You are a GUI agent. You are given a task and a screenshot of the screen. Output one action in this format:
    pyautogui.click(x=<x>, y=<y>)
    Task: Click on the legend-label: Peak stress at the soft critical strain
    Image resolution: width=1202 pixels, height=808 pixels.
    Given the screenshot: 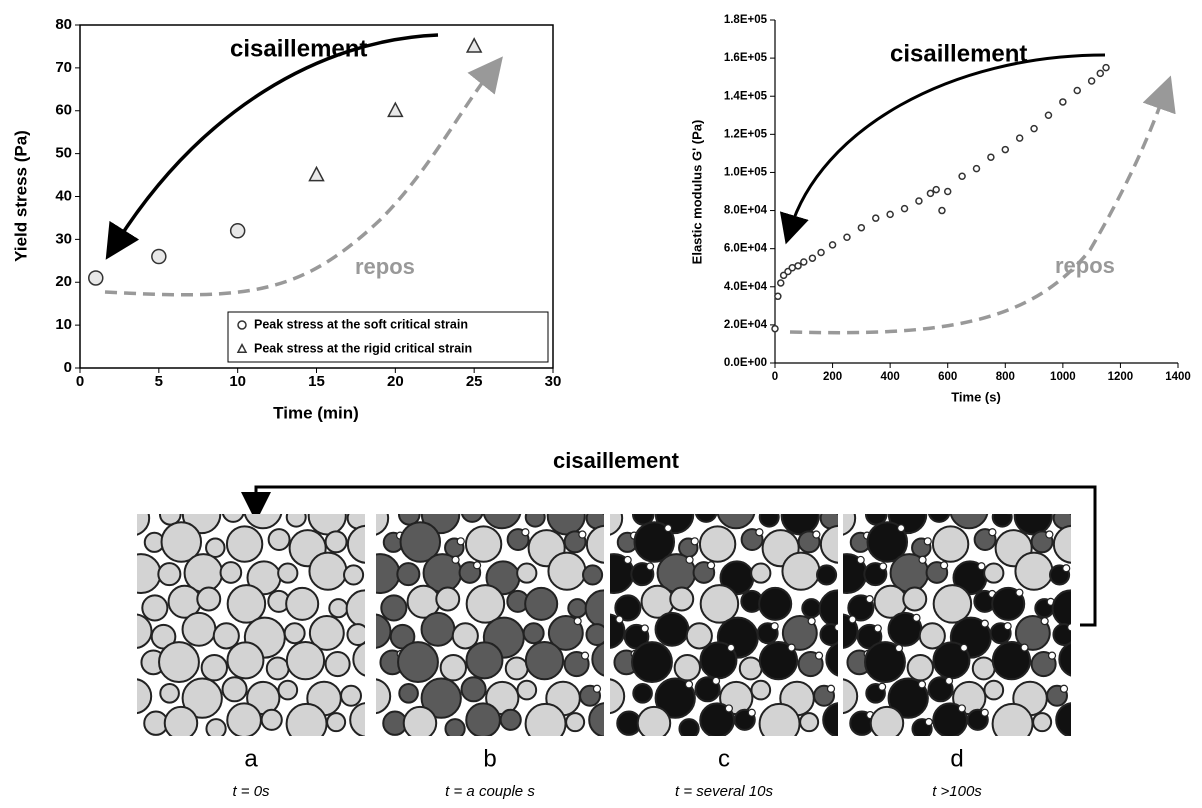 What is the action you would take?
    pyautogui.click(x=361, y=324)
    